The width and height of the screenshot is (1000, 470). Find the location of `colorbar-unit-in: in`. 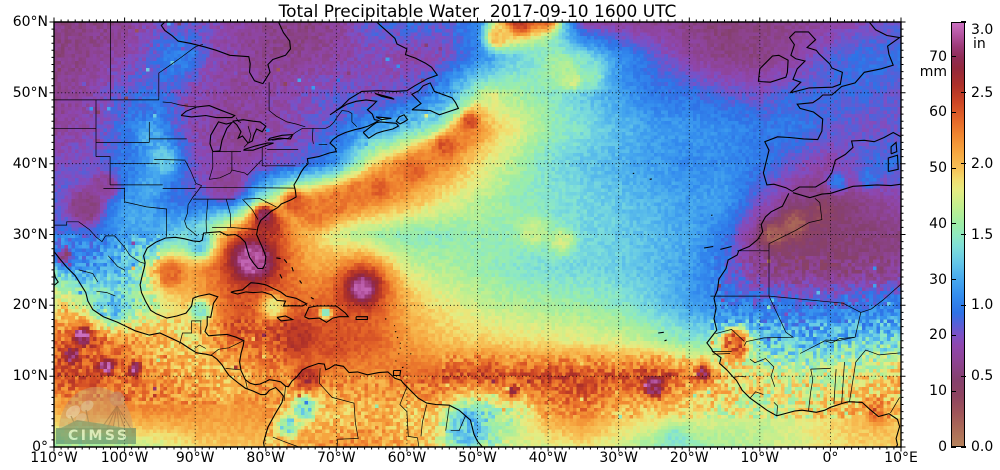

colorbar-unit-in: in is located at coordinates (979, 44).